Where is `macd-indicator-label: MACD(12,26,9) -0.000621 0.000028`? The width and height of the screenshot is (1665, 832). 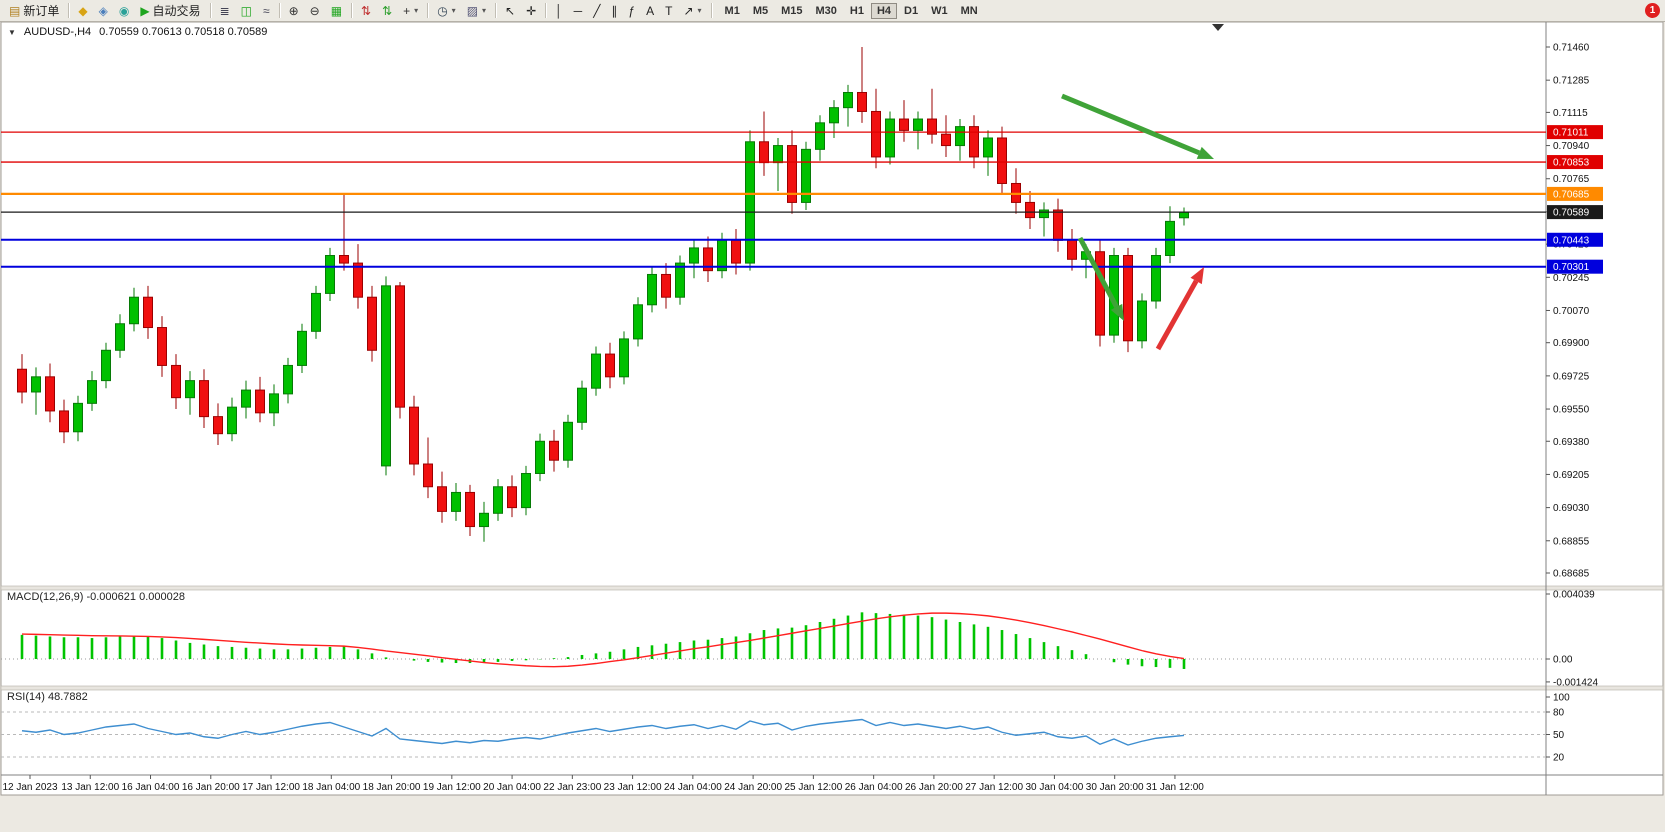
macd-indicator-label: MACD(12,26,9) -0.000621 0.000028 is located at coordinates (96, 597).